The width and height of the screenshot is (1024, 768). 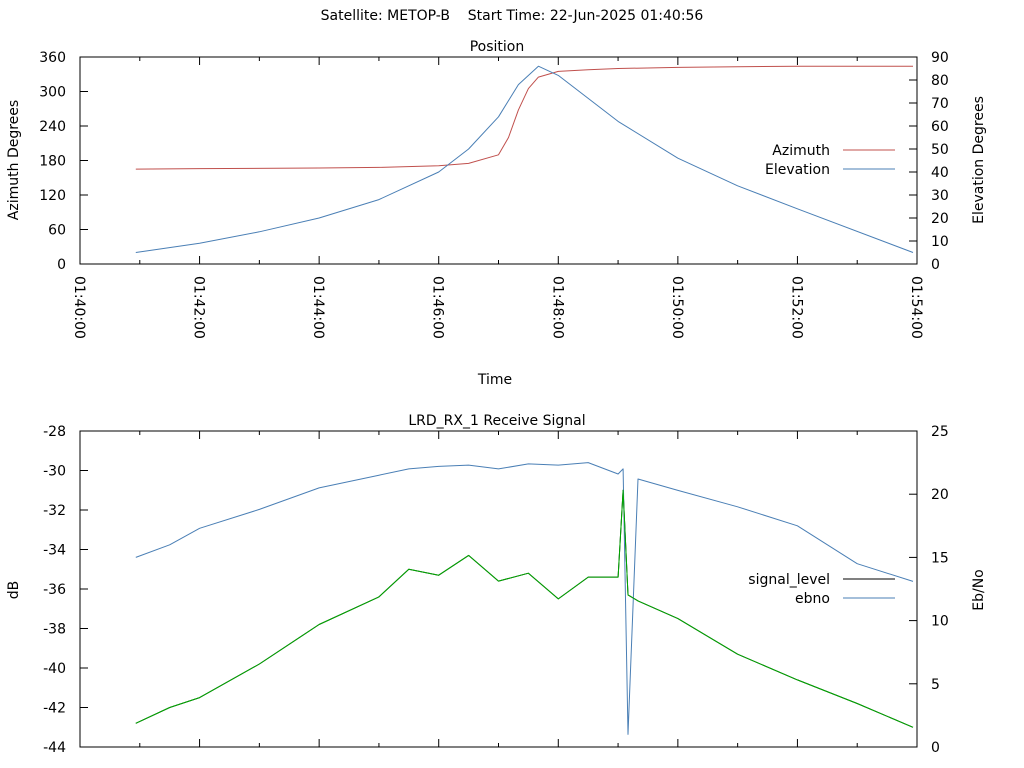 I want to click on position-y-axis: 0 60 120 180 240 300 360, so click(x=63, y=161).